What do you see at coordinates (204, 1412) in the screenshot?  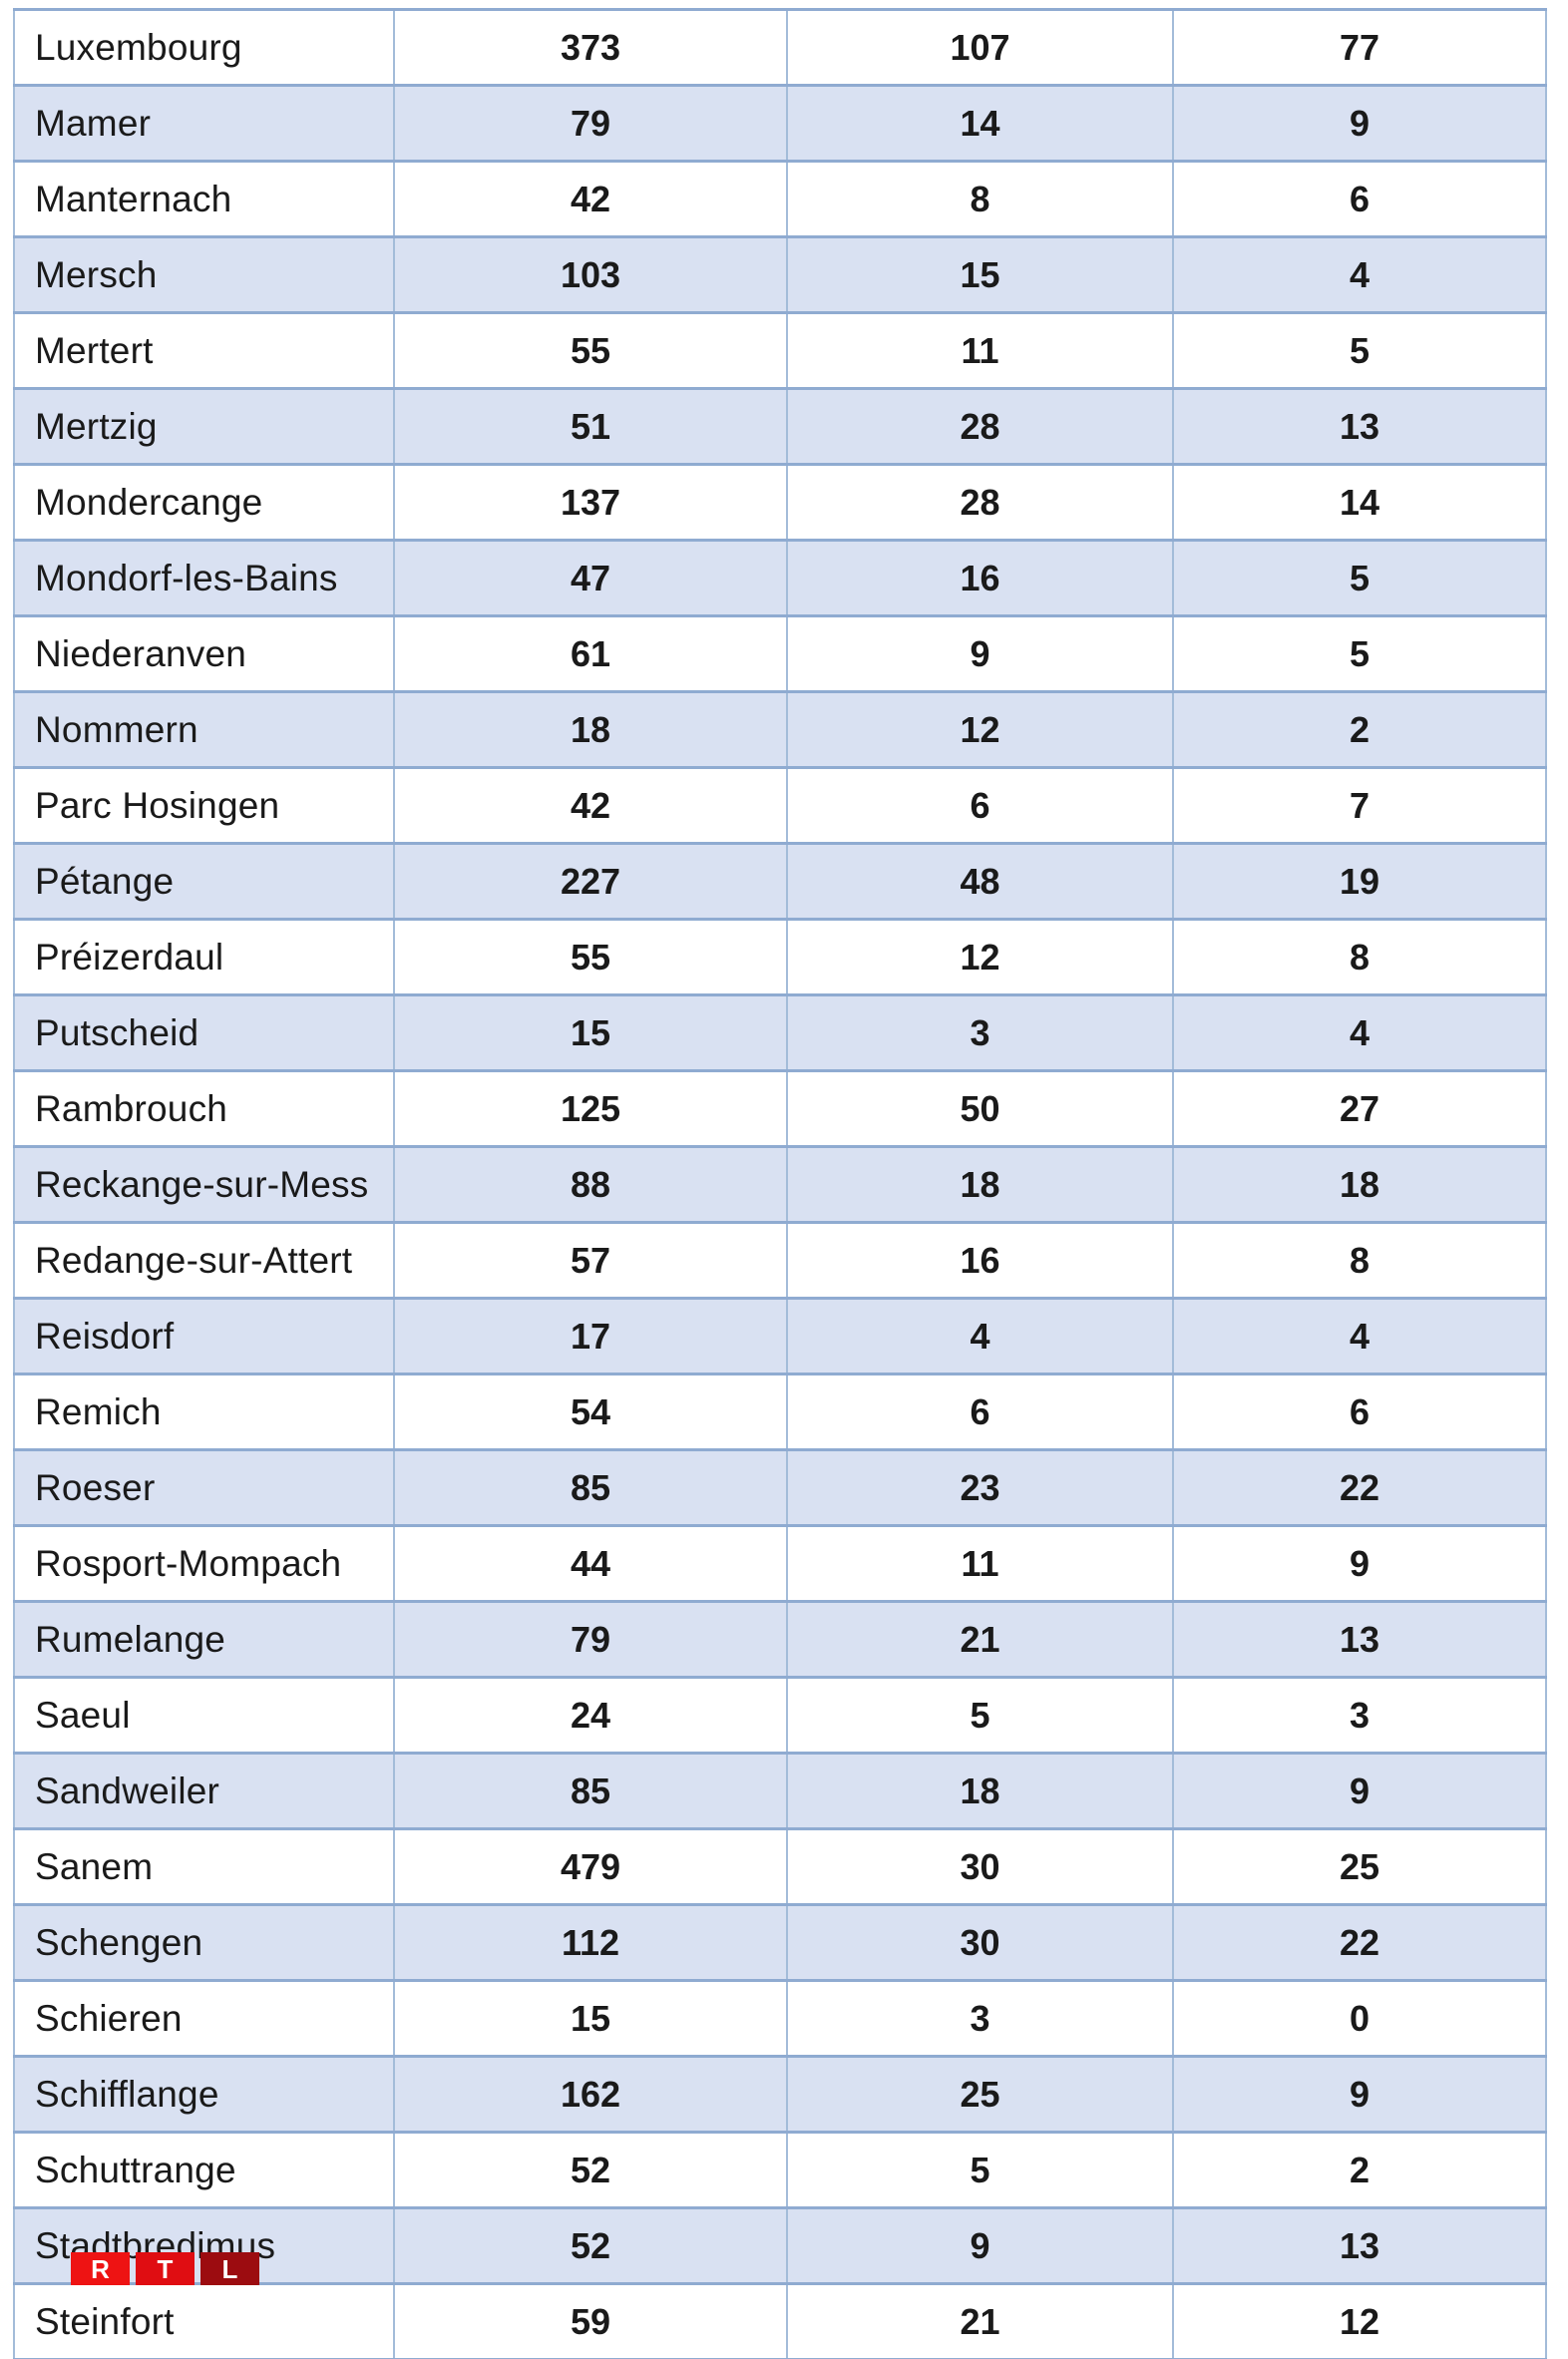 I see `municipality-cell: Remich` at bounding box center [204, 1412].